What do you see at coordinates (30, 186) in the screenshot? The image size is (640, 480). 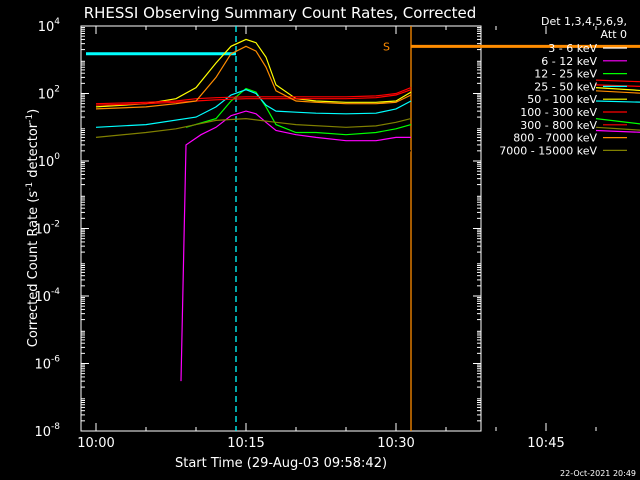 I see `y-axis-label-sup1: -1` at bounding box center [30, 186].